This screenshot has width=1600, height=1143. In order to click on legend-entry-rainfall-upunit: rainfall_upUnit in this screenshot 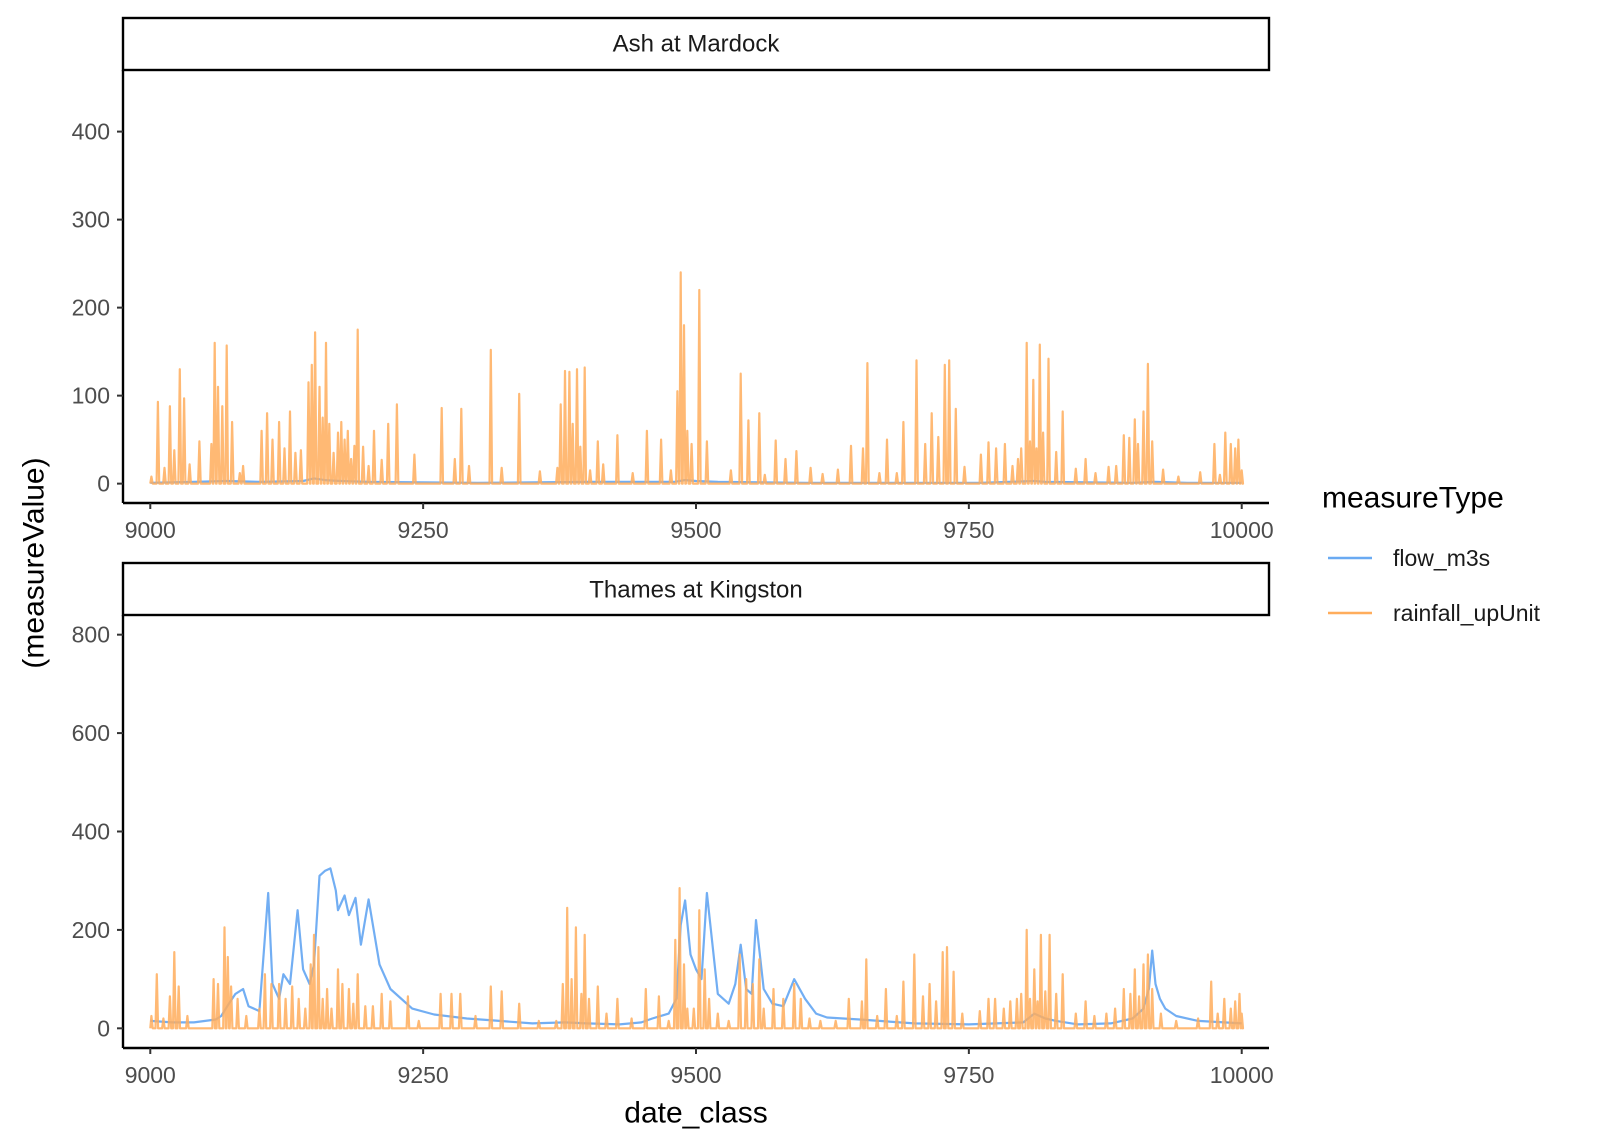, I will do `click(1434, 613)`.